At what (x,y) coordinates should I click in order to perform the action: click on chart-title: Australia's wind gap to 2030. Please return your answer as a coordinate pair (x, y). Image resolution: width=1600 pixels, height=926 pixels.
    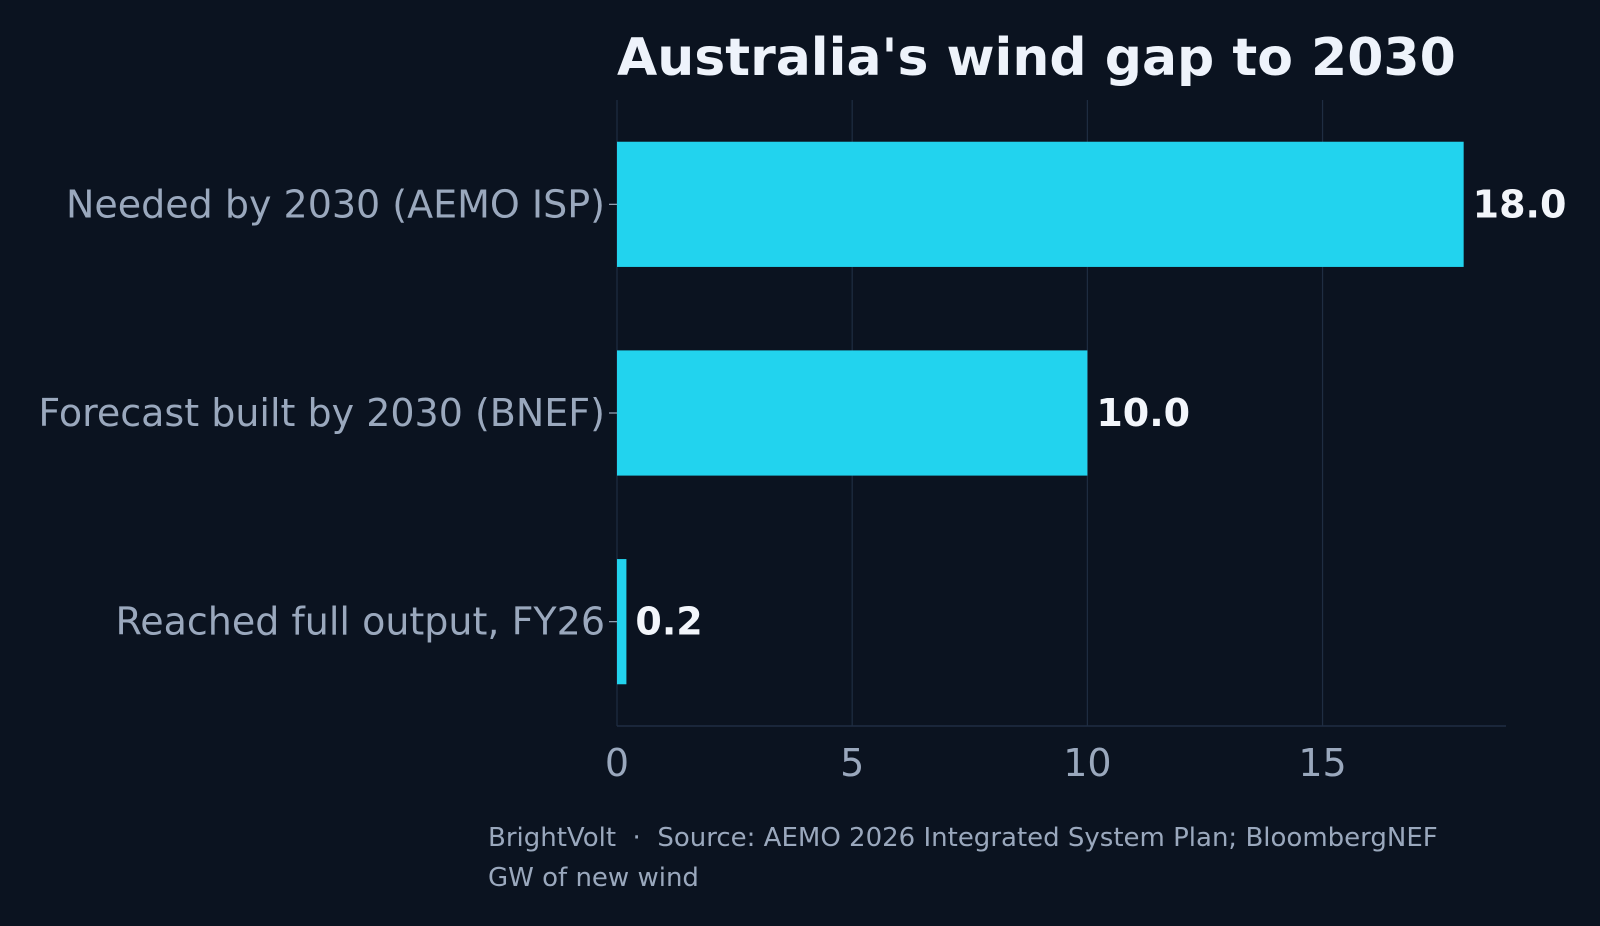
    Looking at the image, I should click on (1036, 58).